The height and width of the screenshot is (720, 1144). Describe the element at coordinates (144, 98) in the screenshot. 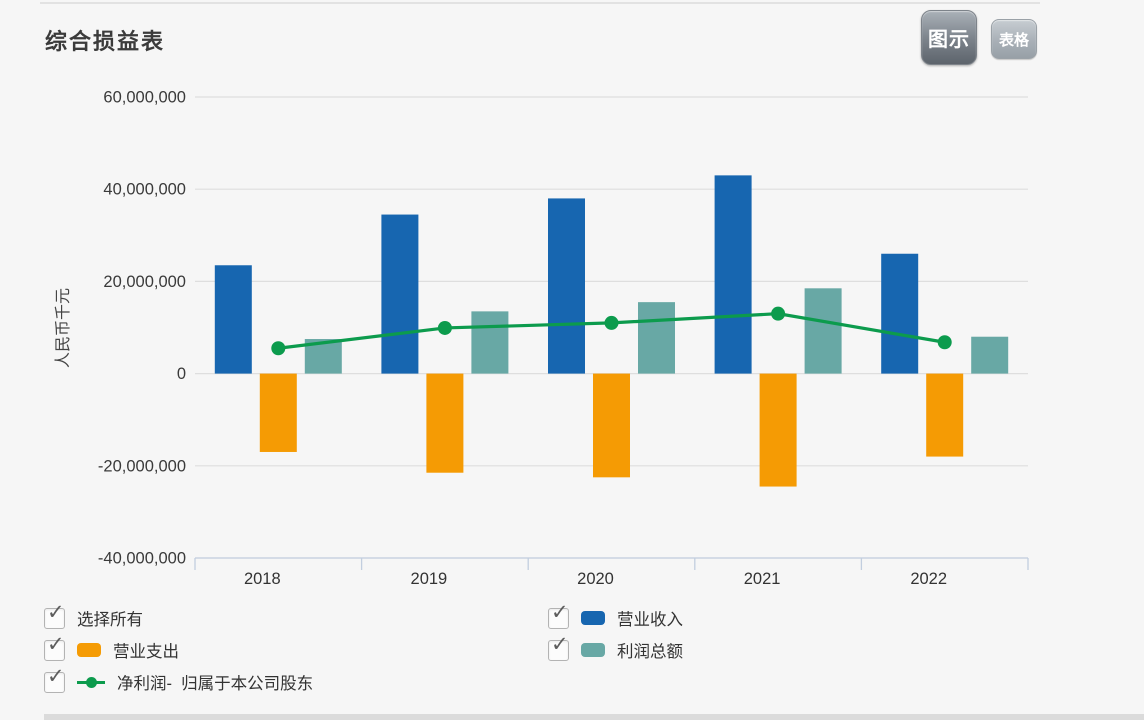

I see `y-axis-tick-label: 60,000,000` at that location.